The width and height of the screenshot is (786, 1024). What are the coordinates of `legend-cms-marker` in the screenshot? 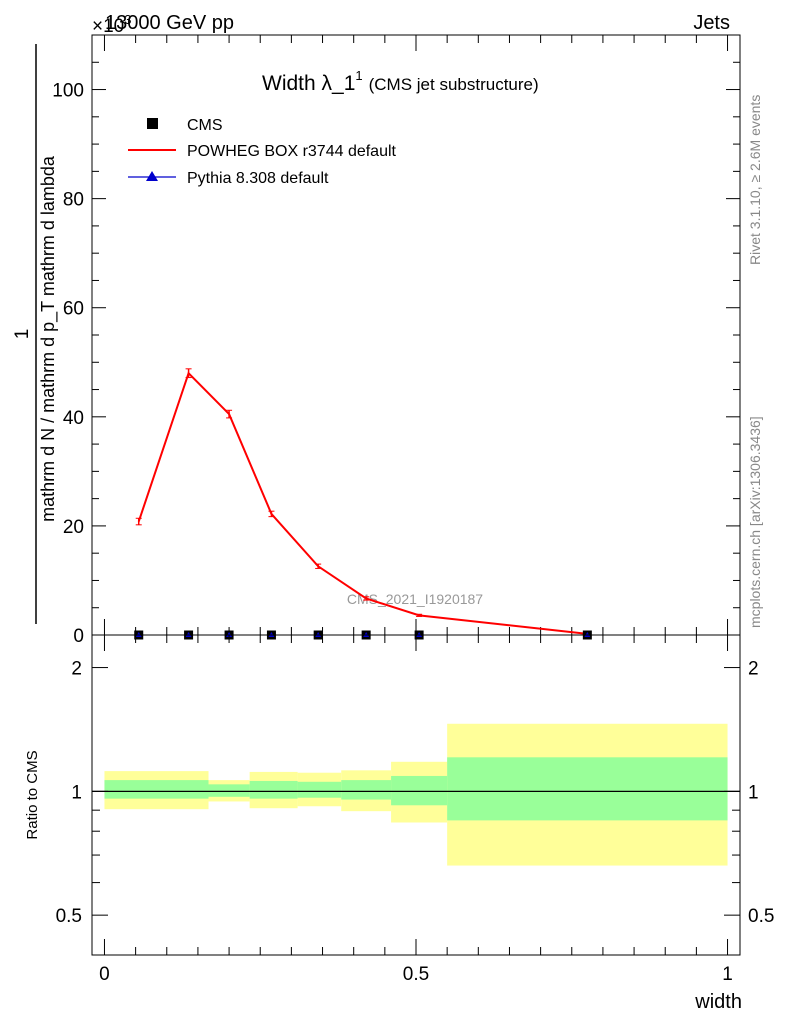 It's located at (152, 123).